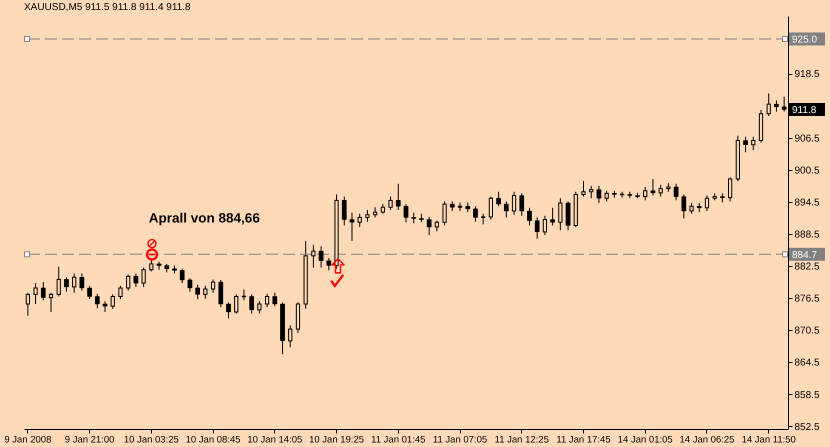  Describe the element at coordinates (336, 440) in the screenshot. I see `x-tick-label: 10 Jan 19:25` at that location.